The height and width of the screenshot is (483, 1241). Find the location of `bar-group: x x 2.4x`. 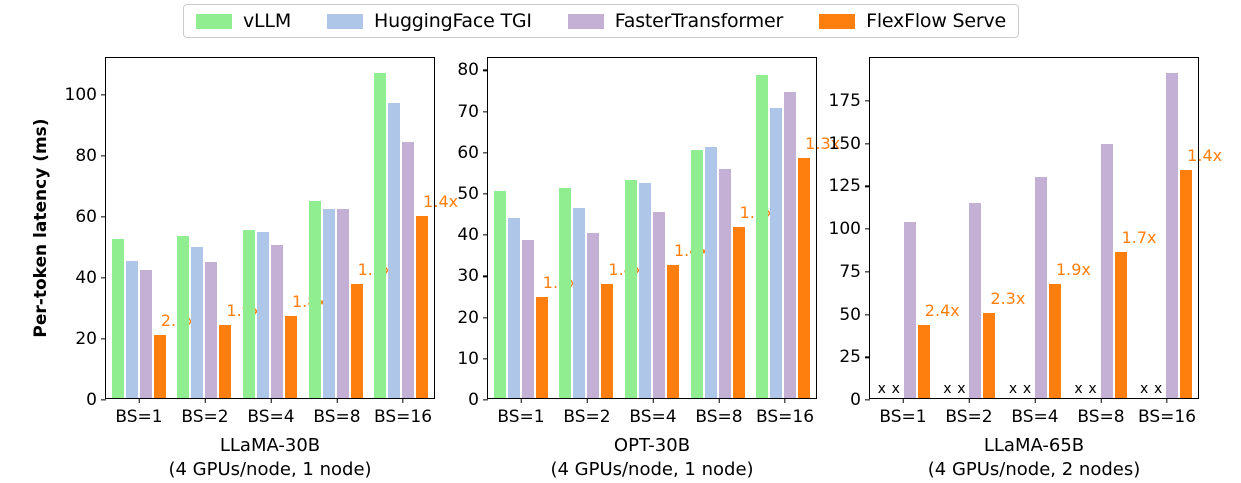

bar-group: x x 2.4x is located at coordinates (915, 228).